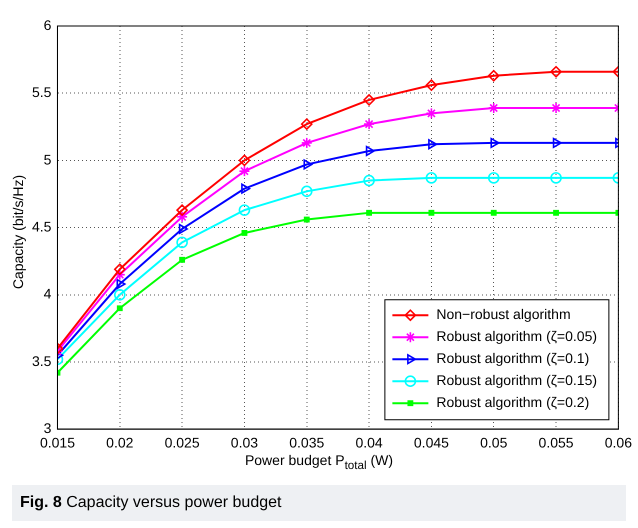  Describe the element at coordinates (319, 462) in the screenshot. I see `x-axis-title: Power budget P$_{total}$ (W)` at that location.